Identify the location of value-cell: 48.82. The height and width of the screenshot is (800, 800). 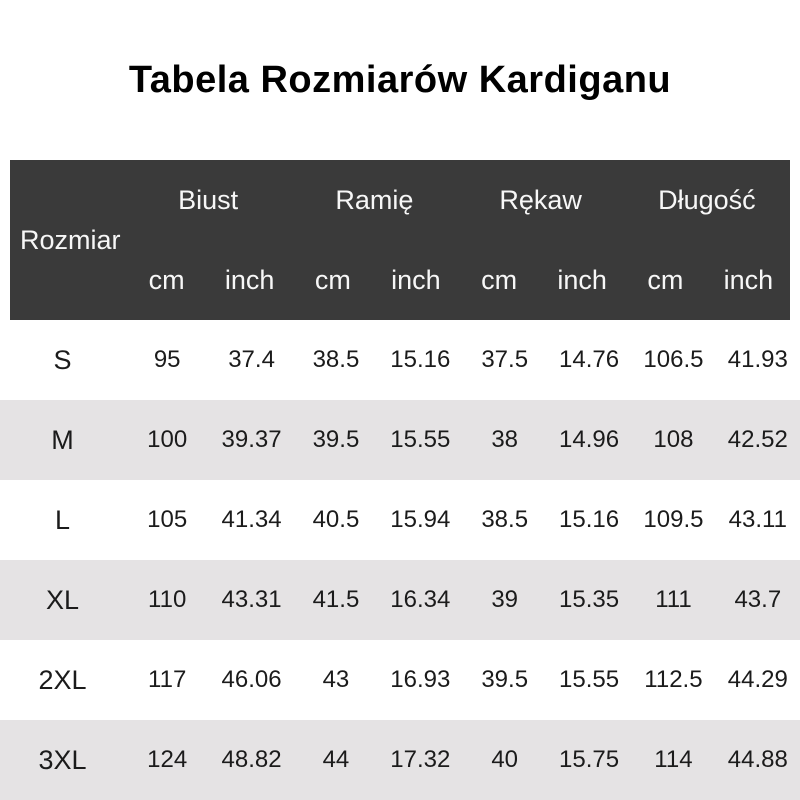
(251, 759).